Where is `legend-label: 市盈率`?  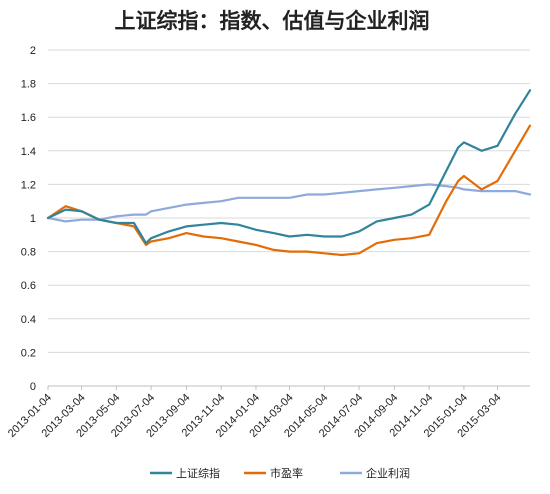
legend-label: 市盈率 is located at coordinates (286, 473).